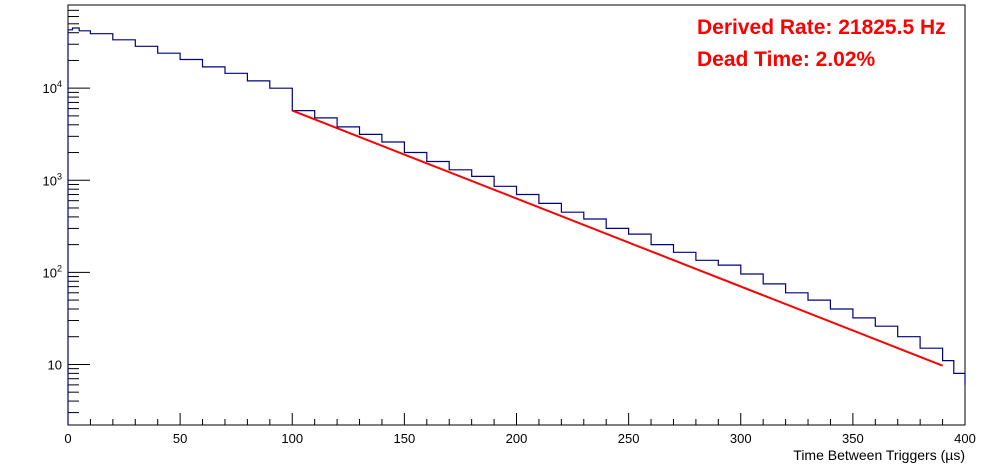 This screenshot has height=472, width=996. What do you see at coordinates (52, 87) in the screenshot?
I see `y-tick-label: 10⁴` at bounding box center [52, 87].